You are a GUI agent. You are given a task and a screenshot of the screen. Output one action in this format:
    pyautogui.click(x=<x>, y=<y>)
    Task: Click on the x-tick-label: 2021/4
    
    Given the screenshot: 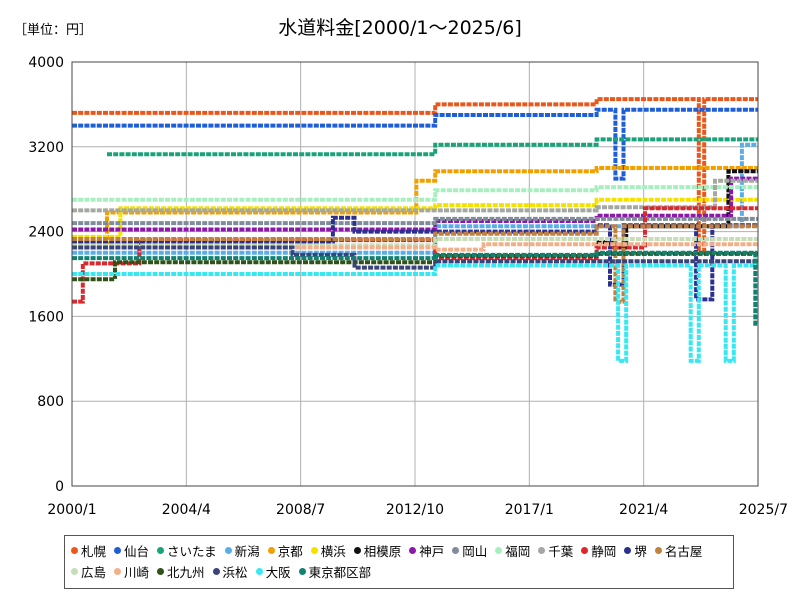 What is the action you would take?
    pyautogui.click(x=643, y=510)
    